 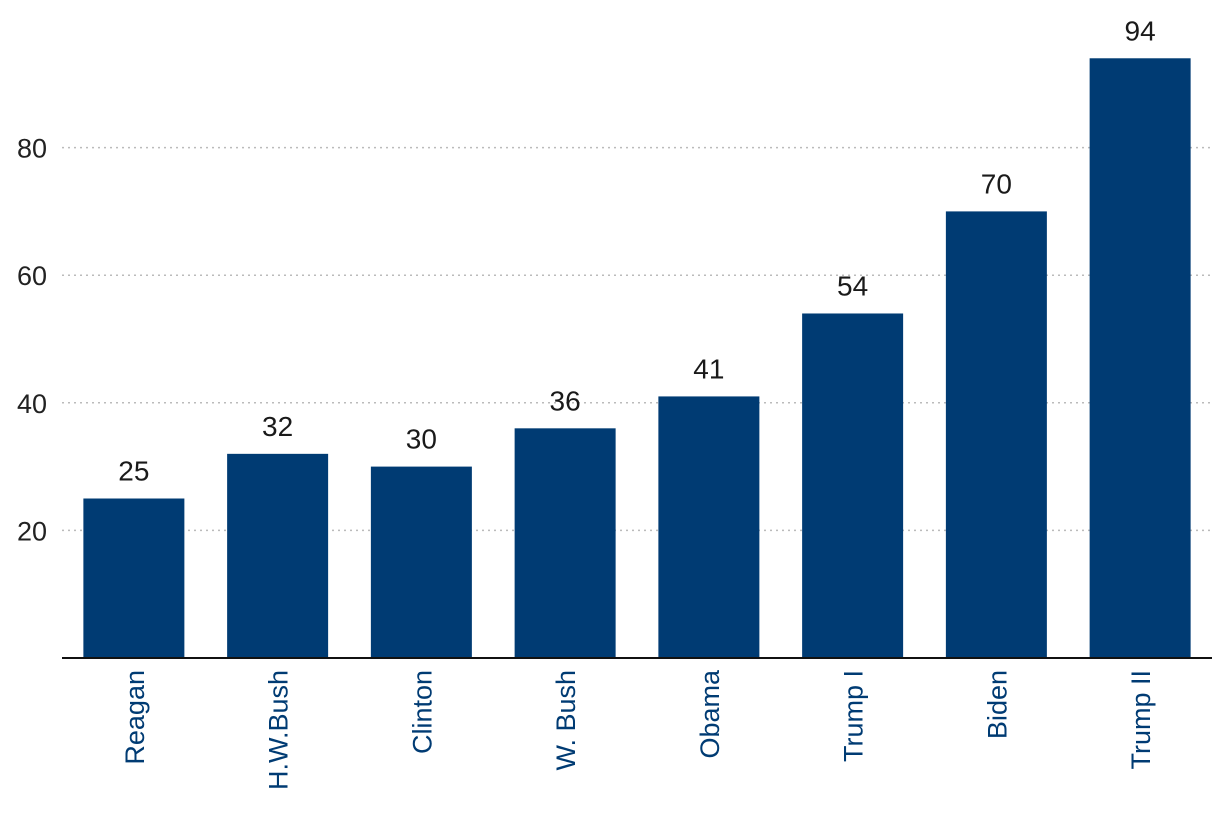 What do you see at coordinates (32, 531) in the screenshot?
I see `y-tick-label: 20` at bounding box center [32, 531].